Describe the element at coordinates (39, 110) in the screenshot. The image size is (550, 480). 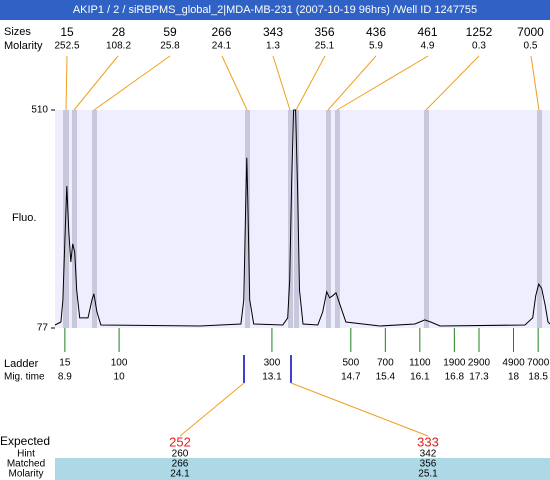
I see `y-tick-label: 510` at that location.